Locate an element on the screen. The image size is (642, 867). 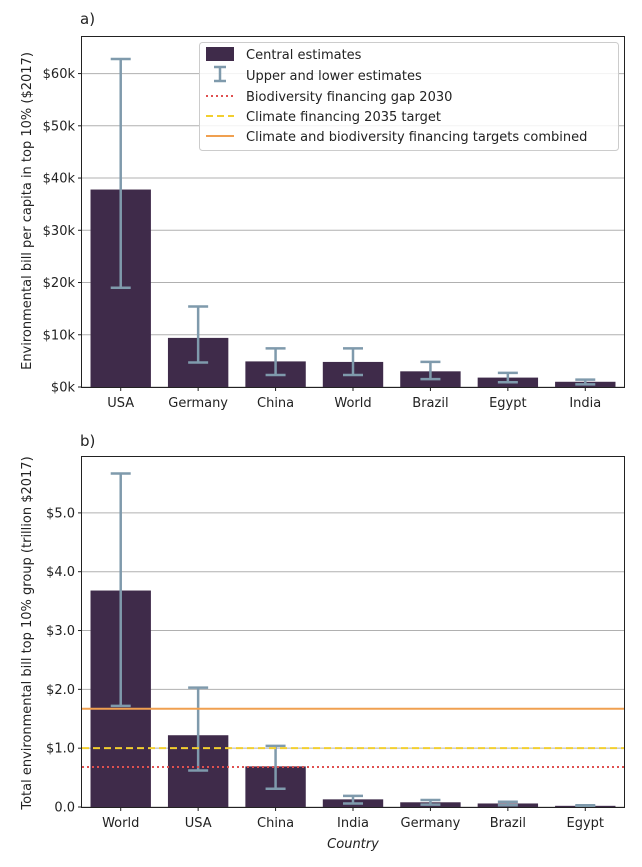
panel-b-label: b) is located at coordinates (87, 441).